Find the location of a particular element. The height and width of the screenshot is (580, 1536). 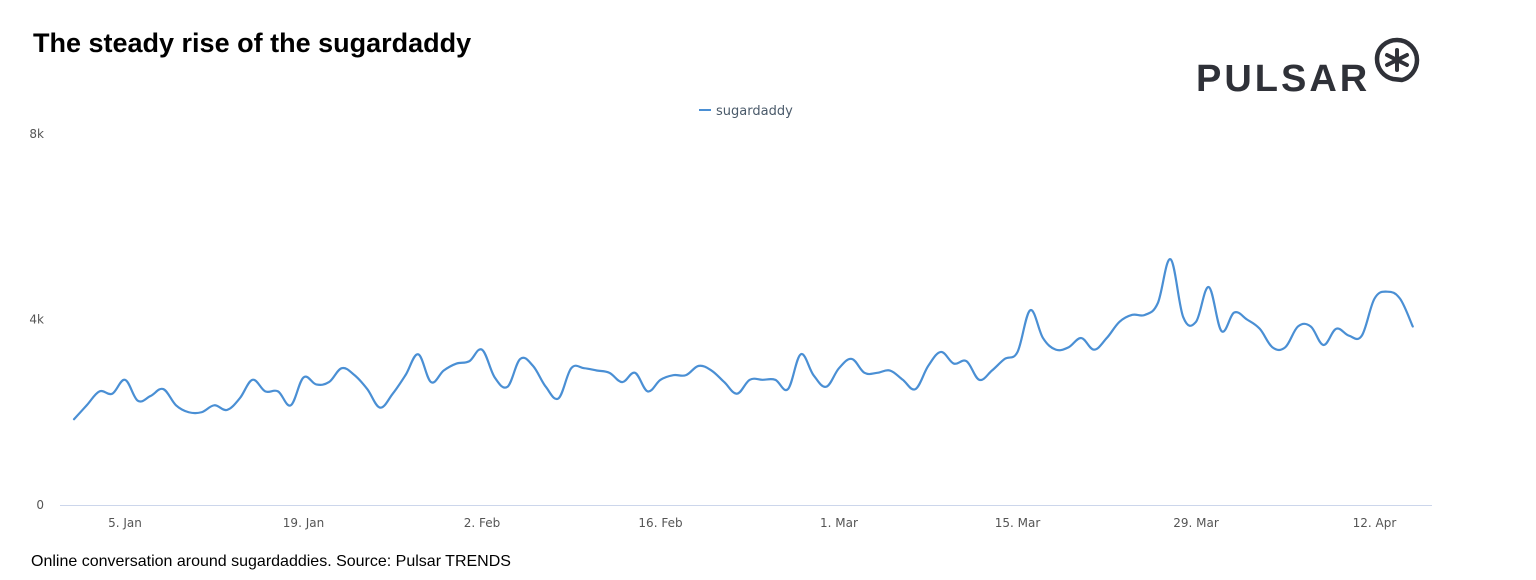

legend: sugardaddy is located at coordinates (746, 111).